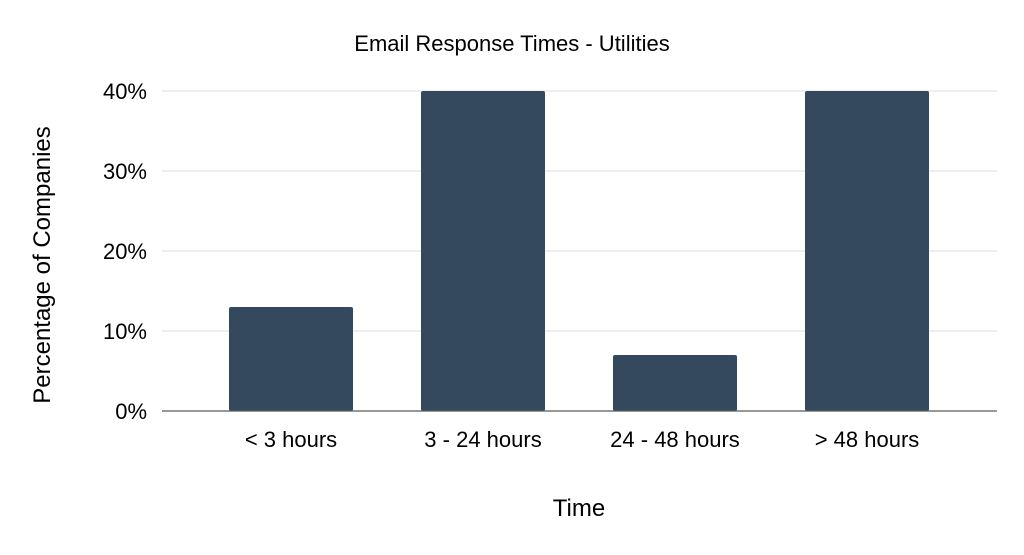  I want to click on chart-title: Email Response Times - Utilities, so click(511, 43).